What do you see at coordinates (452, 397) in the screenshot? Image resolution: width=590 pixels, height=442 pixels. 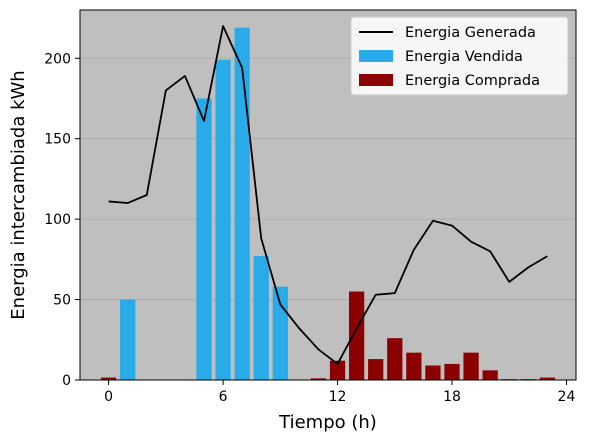 I see `x-tick-label: 18` at bounding box center [452, 397].